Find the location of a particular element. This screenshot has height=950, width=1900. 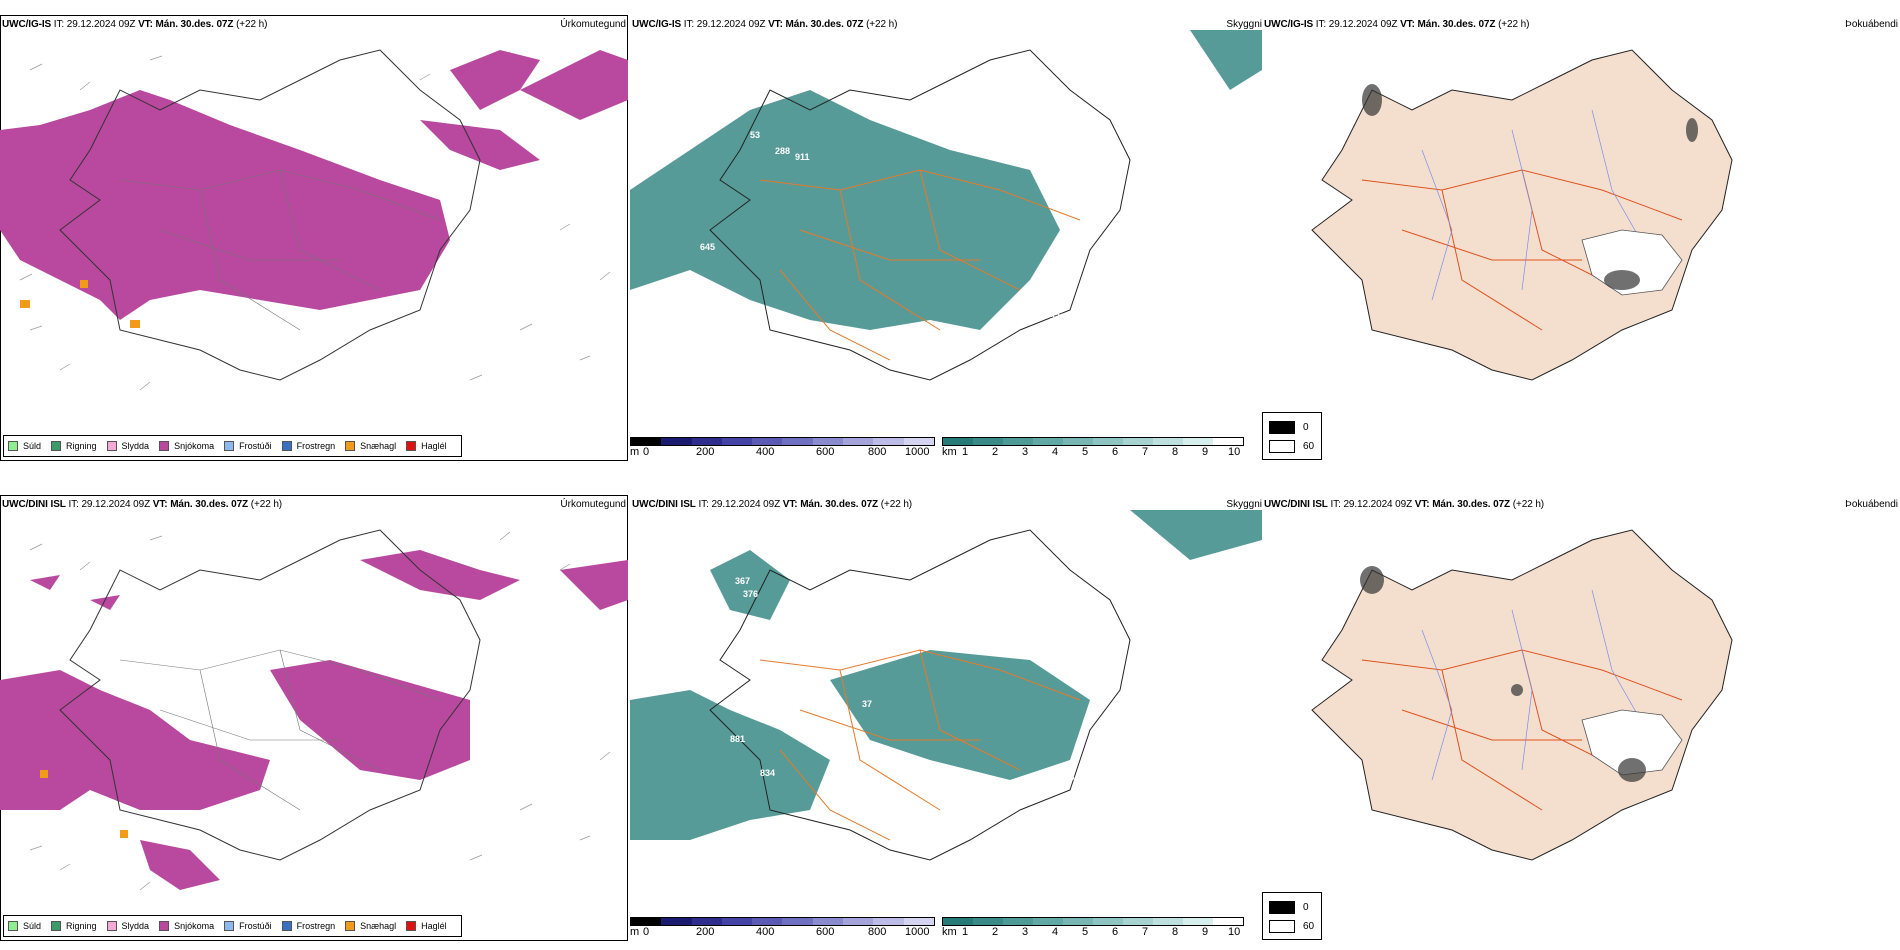

cloud-base-value: 80 is located at coordinates (1060, 342).